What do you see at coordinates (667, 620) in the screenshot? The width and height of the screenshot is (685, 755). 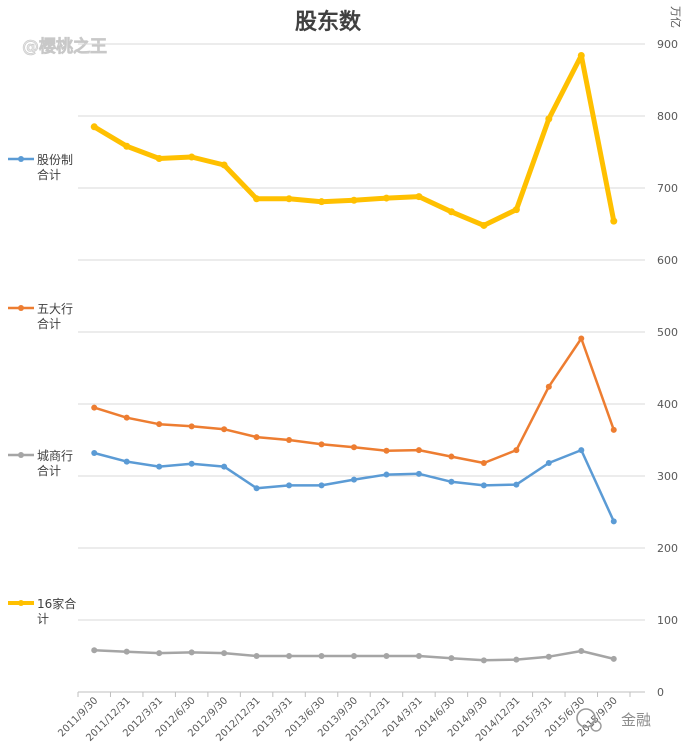 I see `y-tick-label: 100` at bounding box center [667, 620].